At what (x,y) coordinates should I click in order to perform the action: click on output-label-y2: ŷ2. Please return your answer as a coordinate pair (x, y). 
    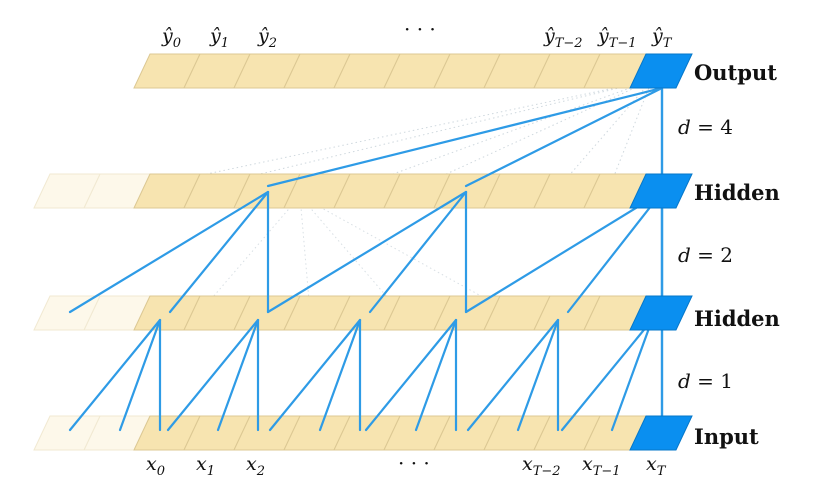
    Looking at the image, I should click on (267, 38).